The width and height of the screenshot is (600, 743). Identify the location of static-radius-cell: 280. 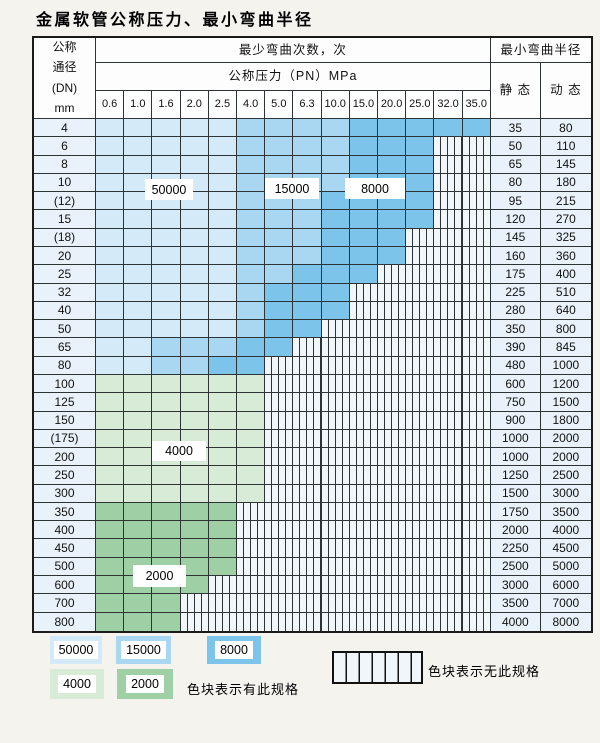
(515, 311).